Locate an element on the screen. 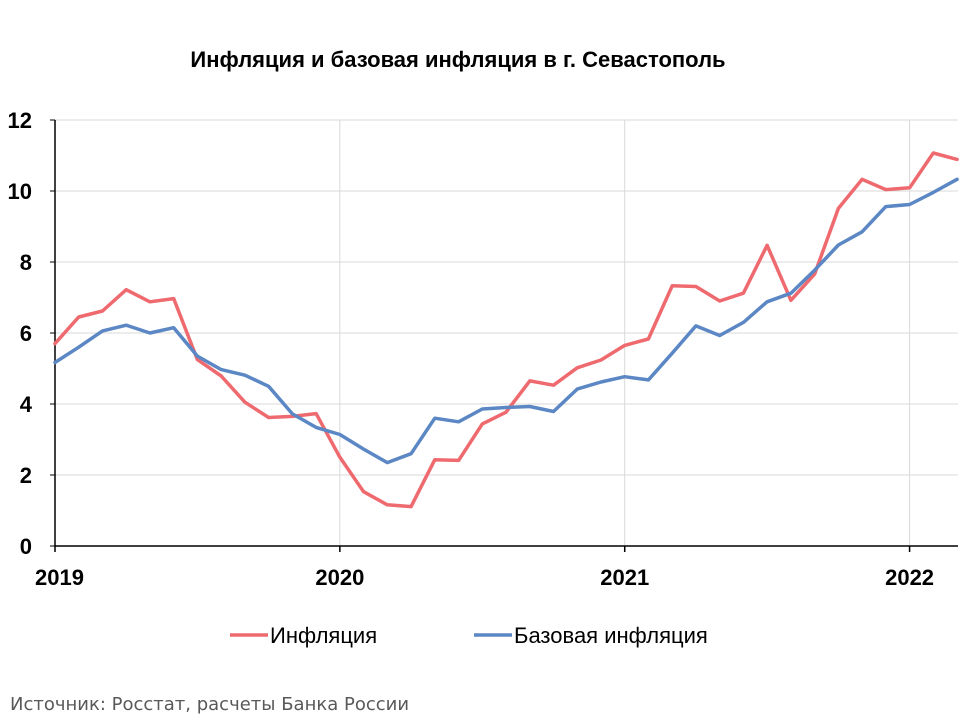 The height and width of the screenshot is (720, 960). x-tick-label: 2020 is located at coordinates (339, 577).